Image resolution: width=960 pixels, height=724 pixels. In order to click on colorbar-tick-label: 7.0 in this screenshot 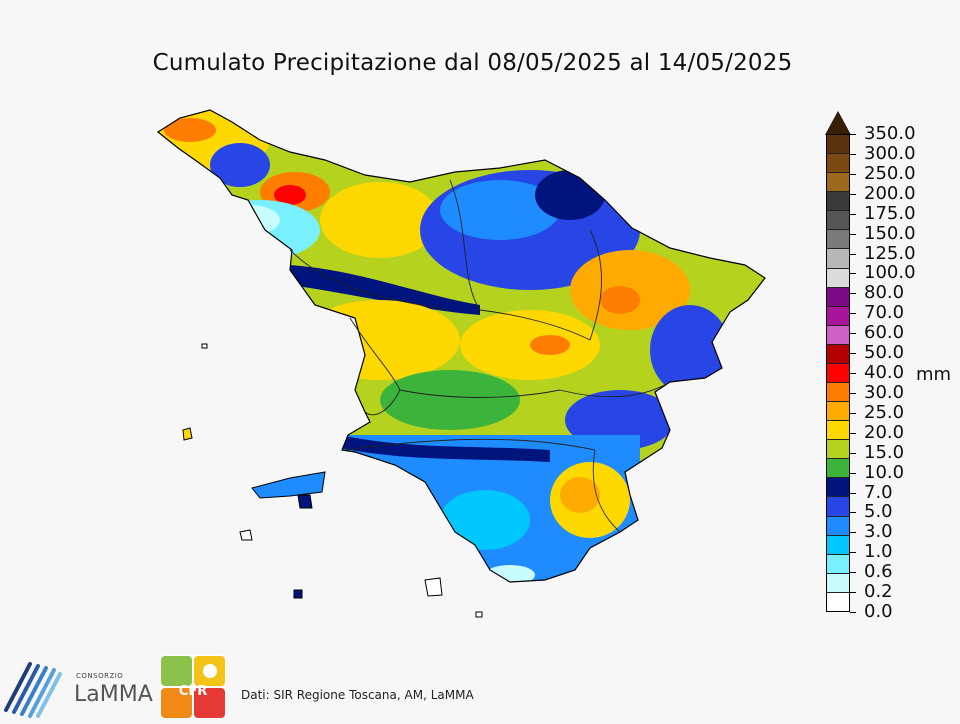, I will do `click(878, 492)`.